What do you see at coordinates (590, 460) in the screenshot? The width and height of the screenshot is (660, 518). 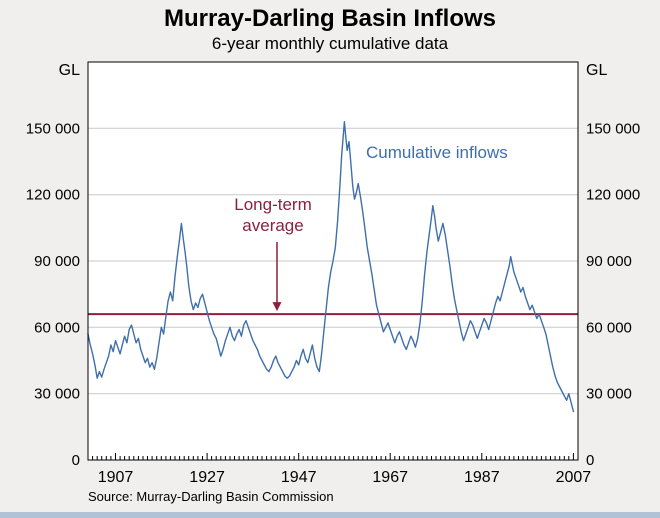 I see `y-tick-label-right: 0` at bounding box center [590, 460].